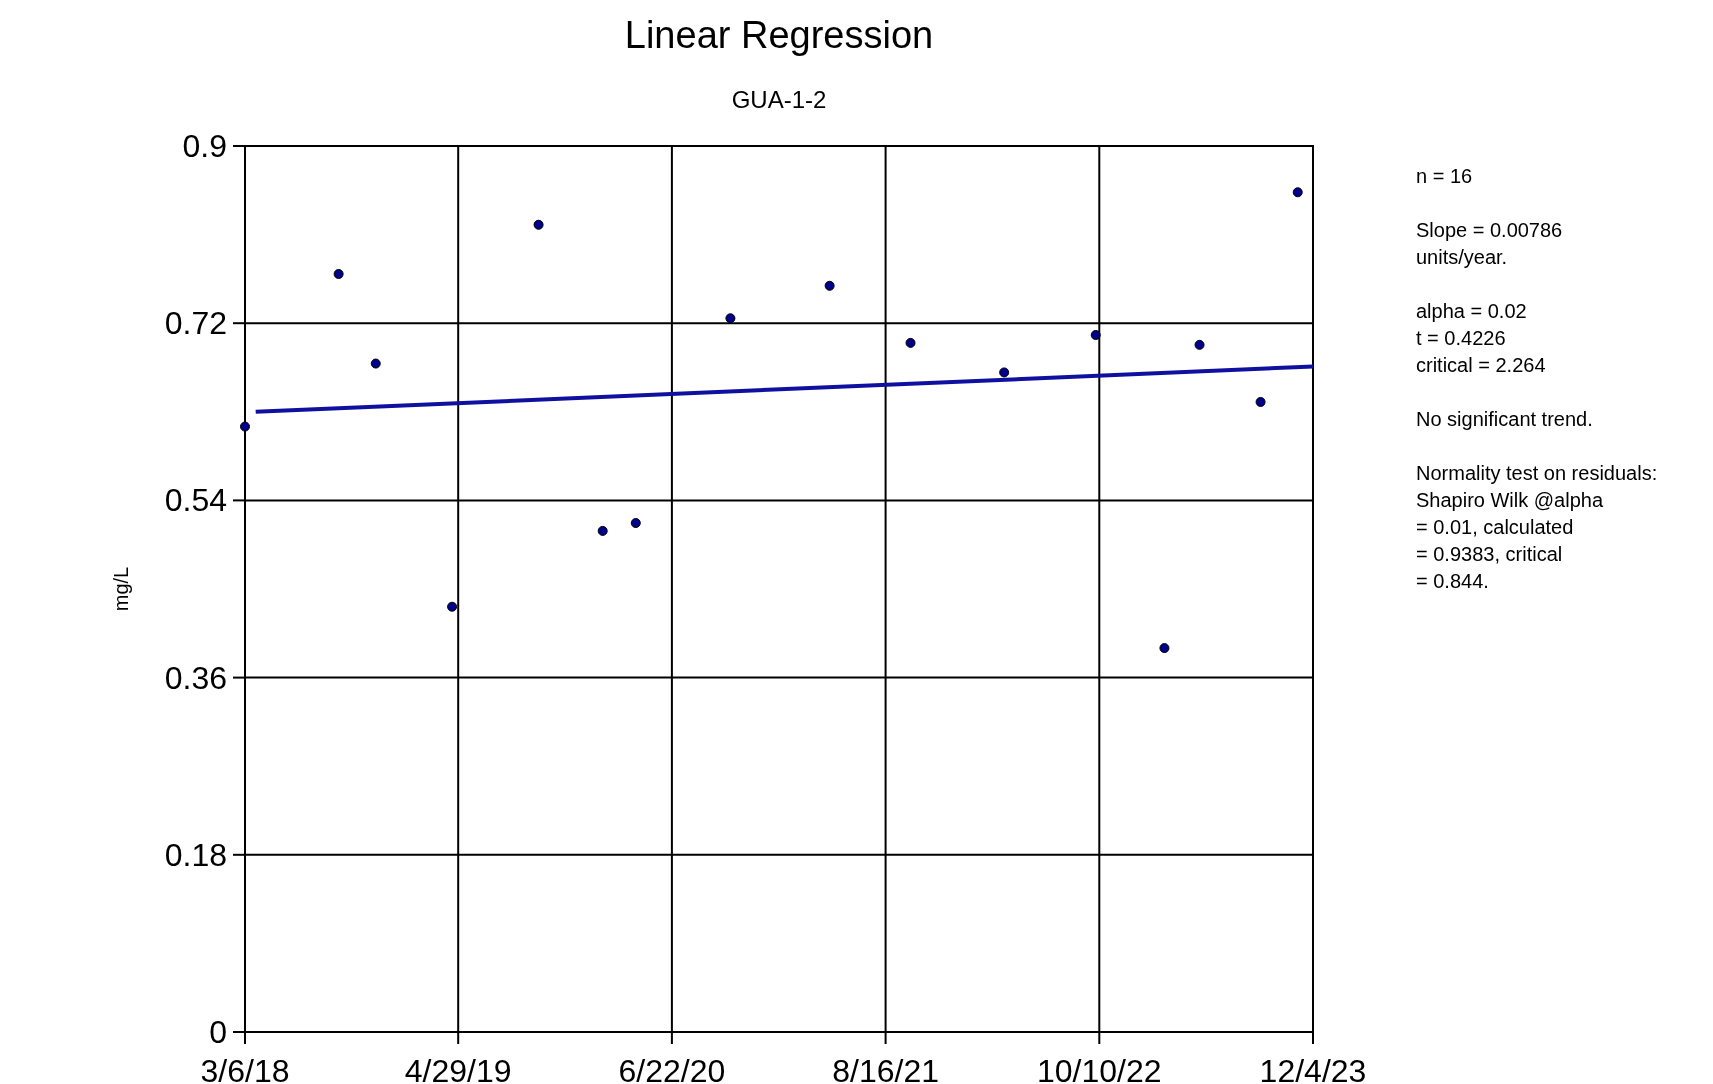  I want to click on y-tick-label: 0.72, so click(195, 323).